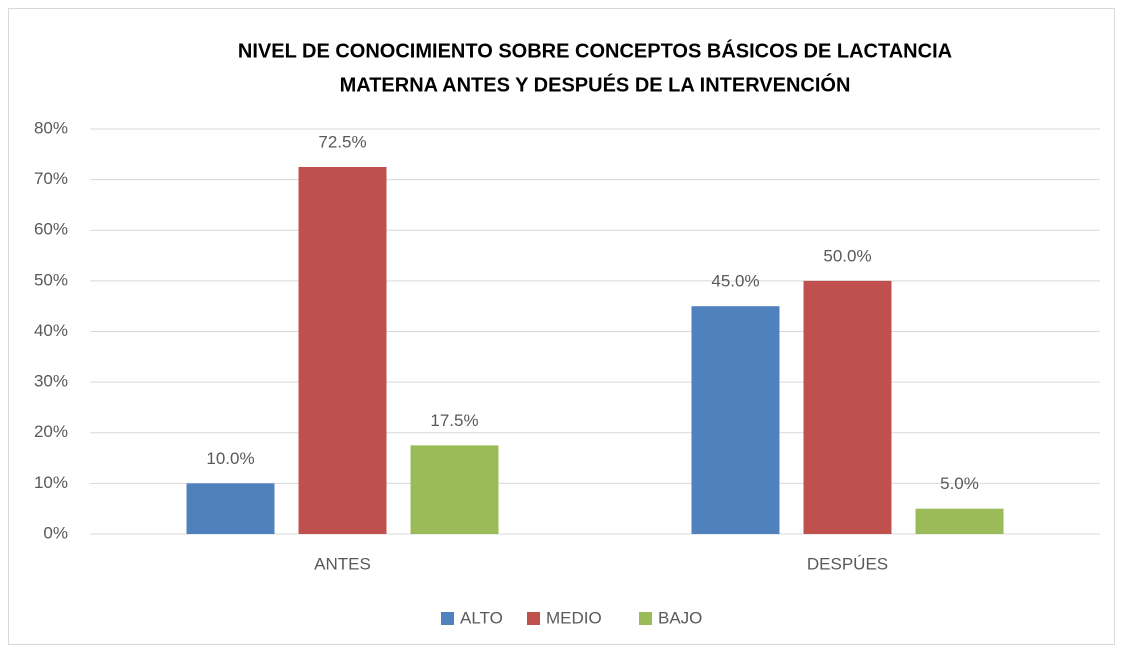 This screenshot has width=1123, height=651. Describe the element at coordinates (51, 178) in the screenshot. I see `y-tick-label: 70%` at that location.